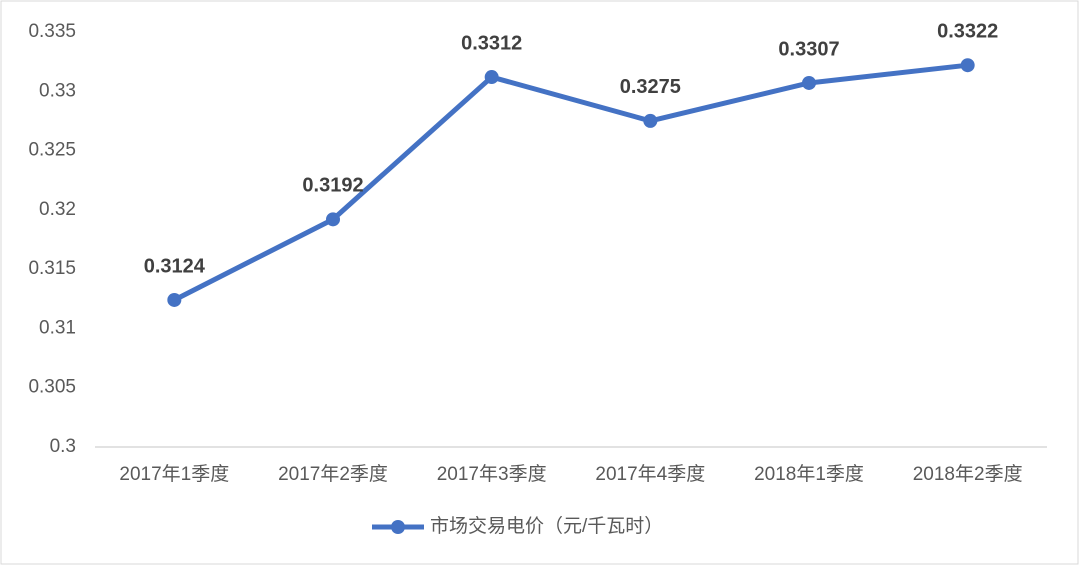 Image resolution: width=1080 pixels, height=566 pixels. What do you see at coordinates (808, 49) in the screenshot?
I see `data-label: 0.3307` at bounding box center [808, 49].